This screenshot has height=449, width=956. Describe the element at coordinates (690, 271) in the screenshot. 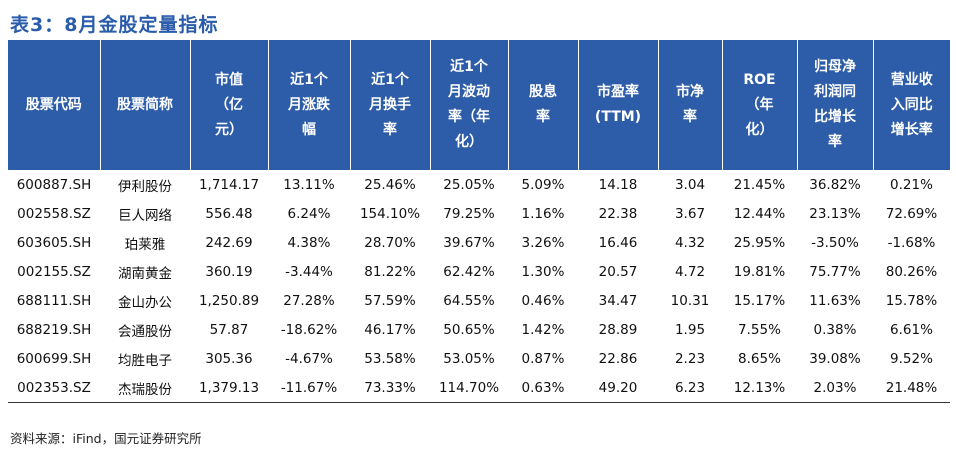

I see `table-cell: 4.72` at that location.